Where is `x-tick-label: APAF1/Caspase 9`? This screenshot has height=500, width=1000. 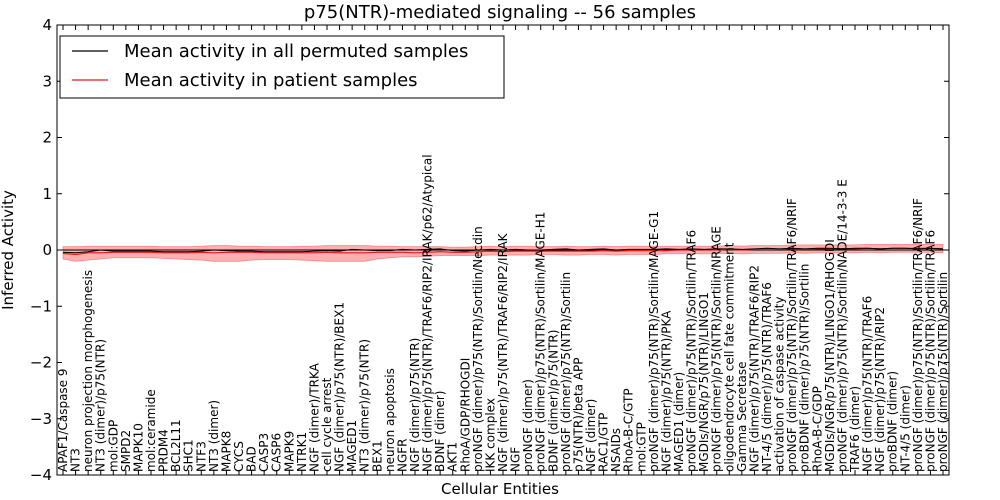 x-tick-label: APAF1/Caspase 9 is located at coordinates (63, 420).